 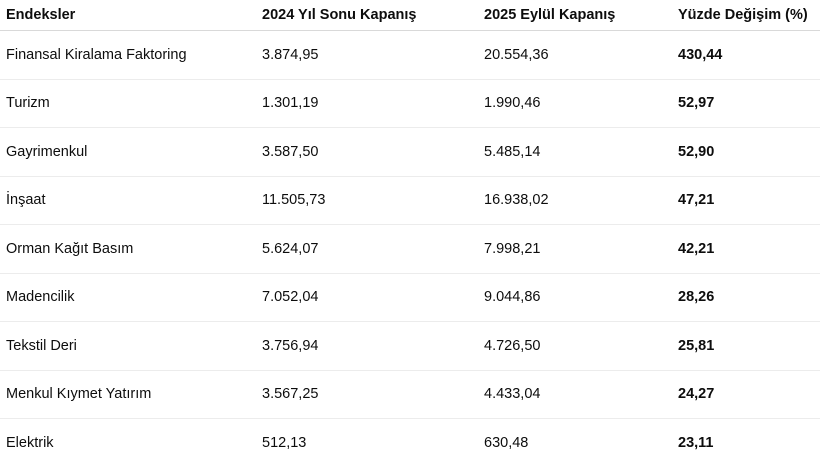 I want to click on header-change-pct: Yüzde Değişim (%), so click(x=746, y=15).